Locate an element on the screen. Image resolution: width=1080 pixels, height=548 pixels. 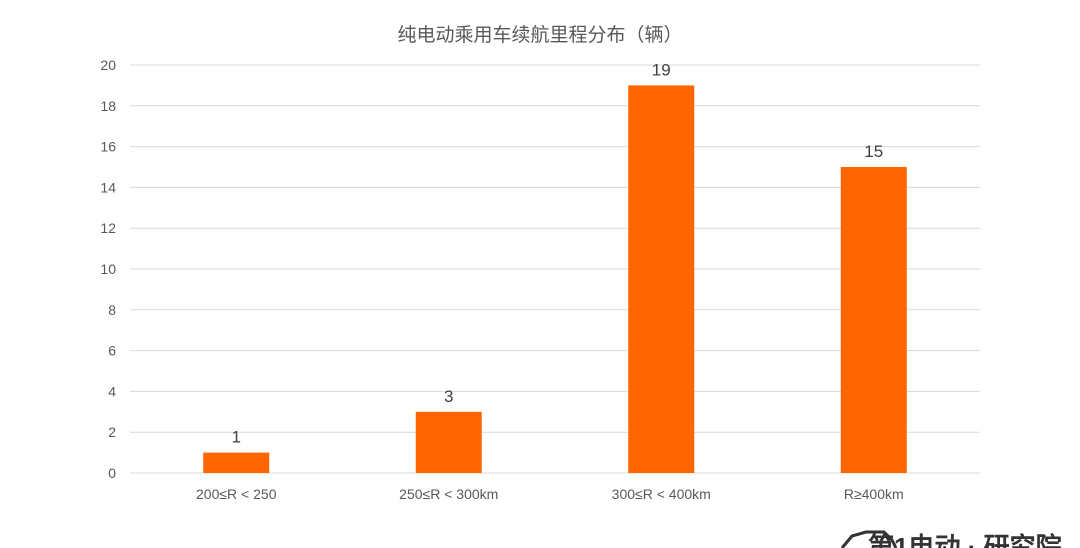
bar-data-label: 19 is located at coordinates (661, 69).